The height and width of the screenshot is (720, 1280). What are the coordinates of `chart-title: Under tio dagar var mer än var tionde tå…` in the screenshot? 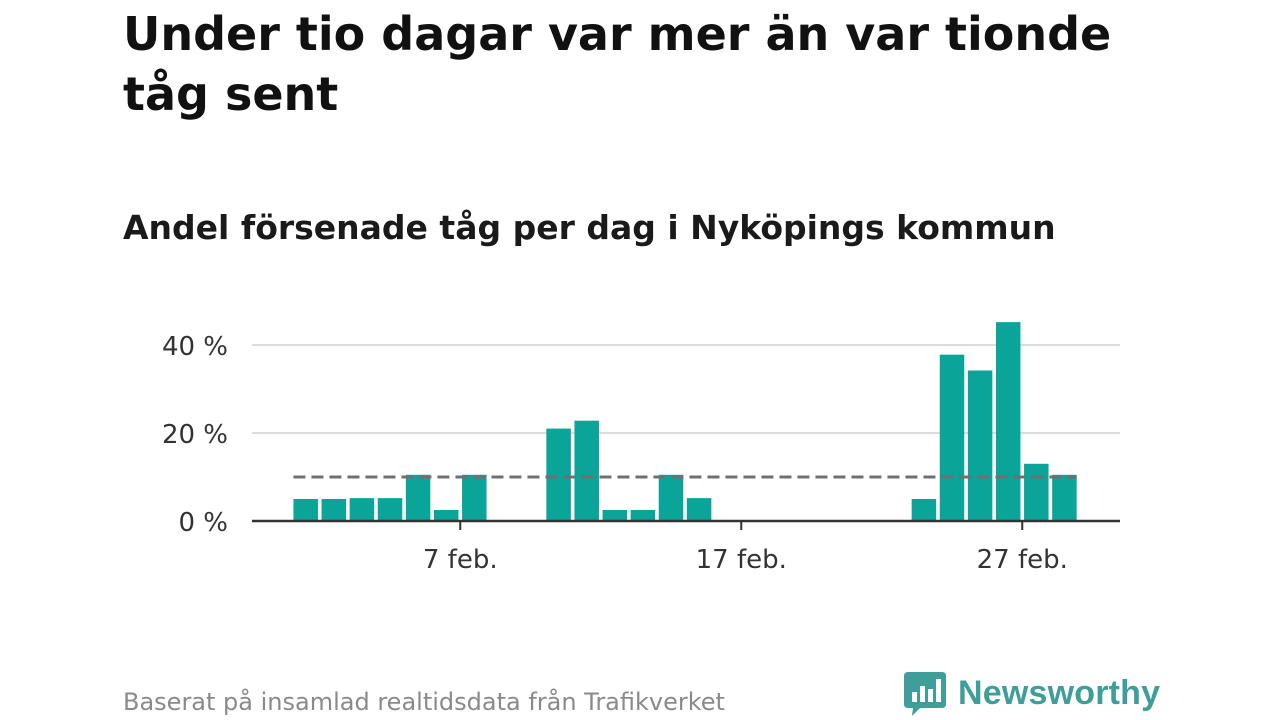 It's located at (617, 64).